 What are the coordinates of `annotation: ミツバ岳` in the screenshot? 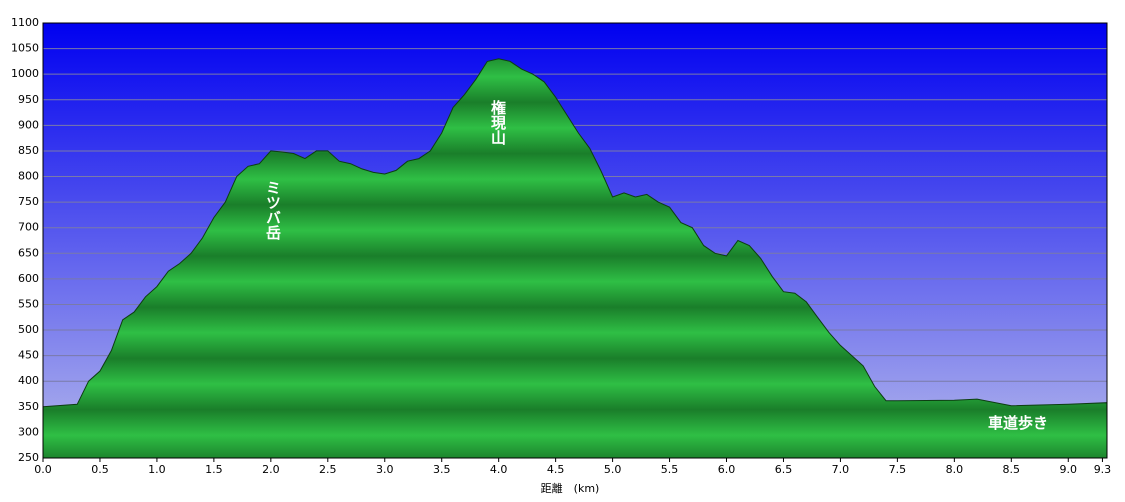 It's located at (273, 210).